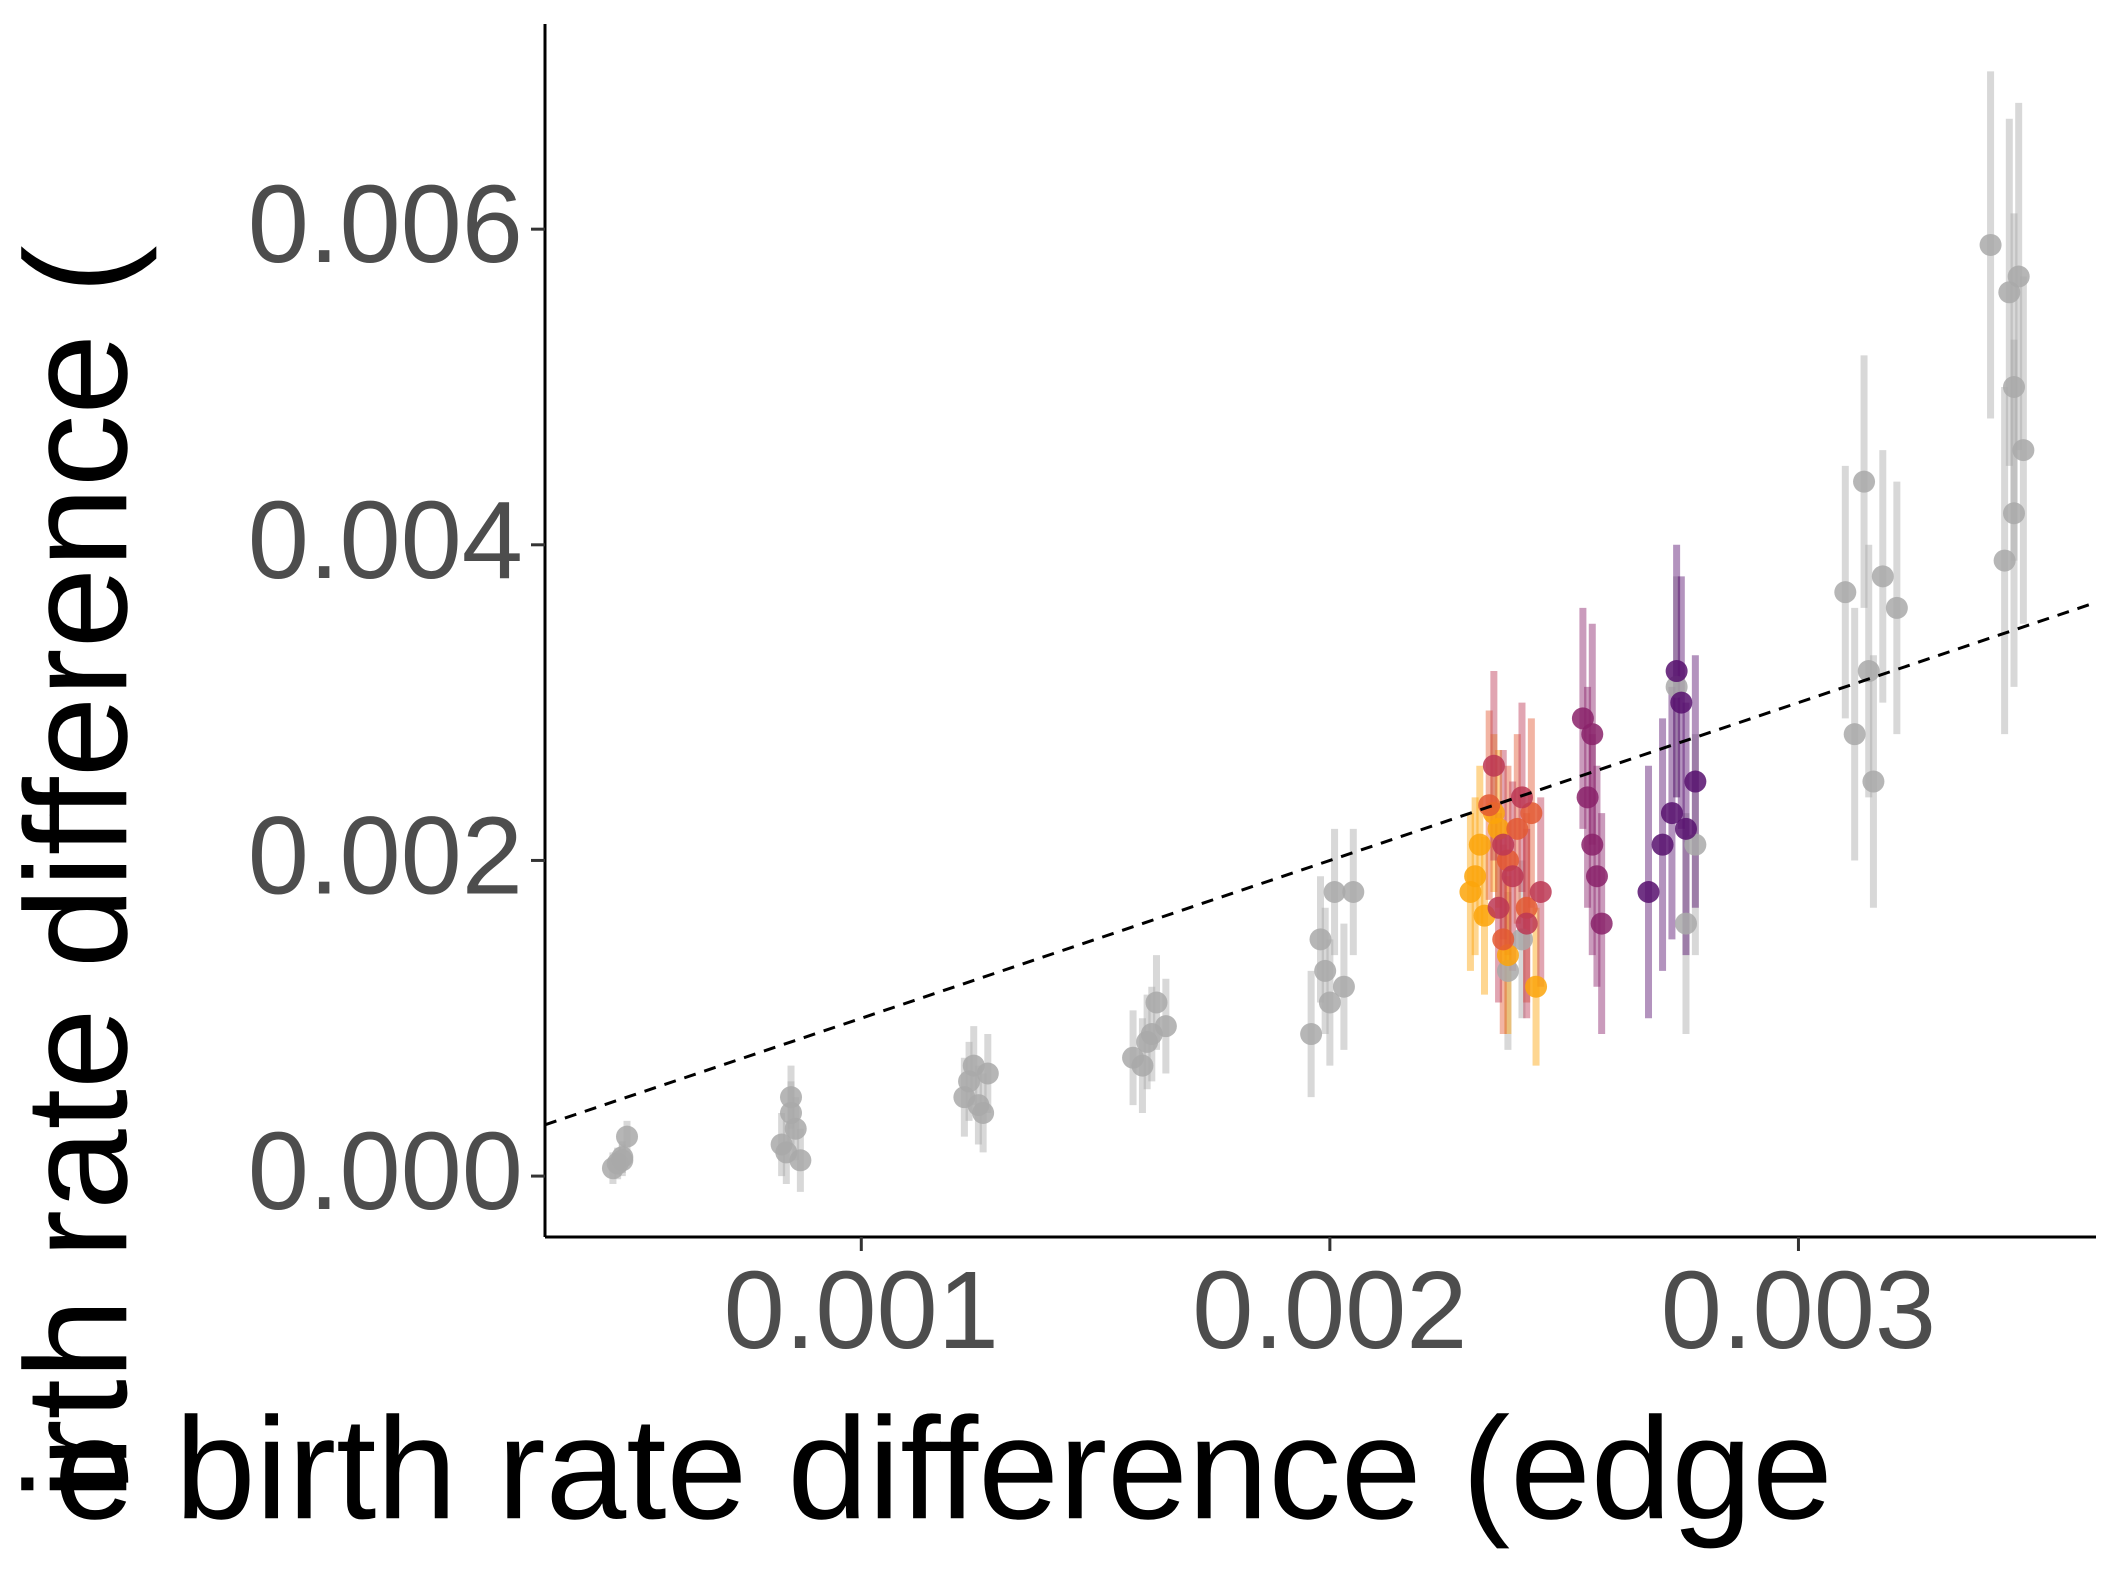 This screenshot has width=2120, height=1574. I want to click on x-tick-label: 0.002, so click(1329, 1310).